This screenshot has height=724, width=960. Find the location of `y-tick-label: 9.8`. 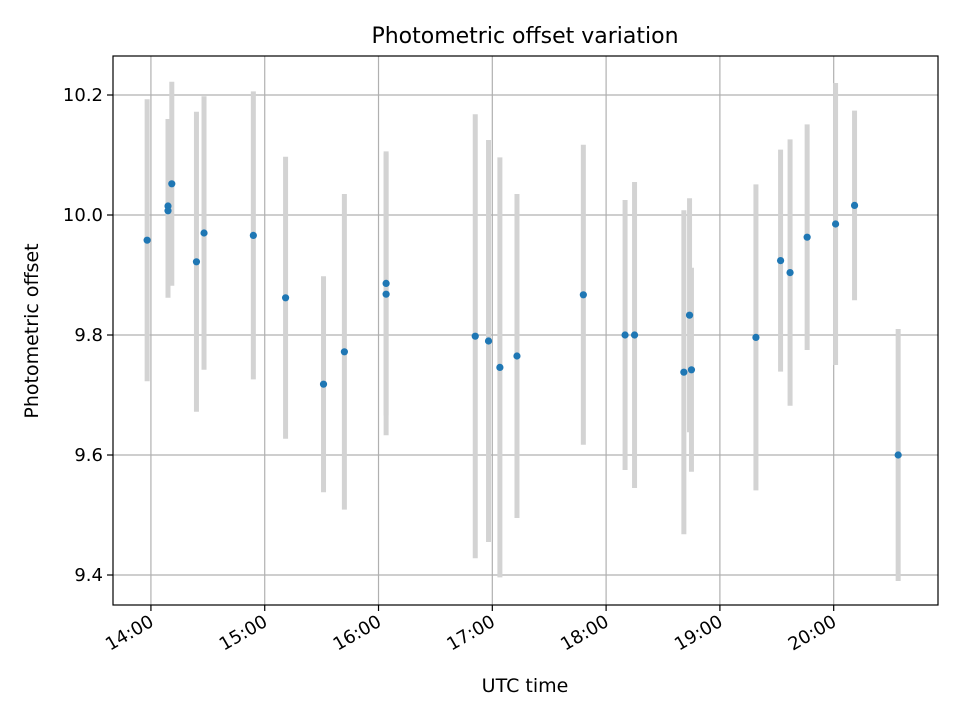

y-tick-label: 9.8 is located at coordinates (88, 335).